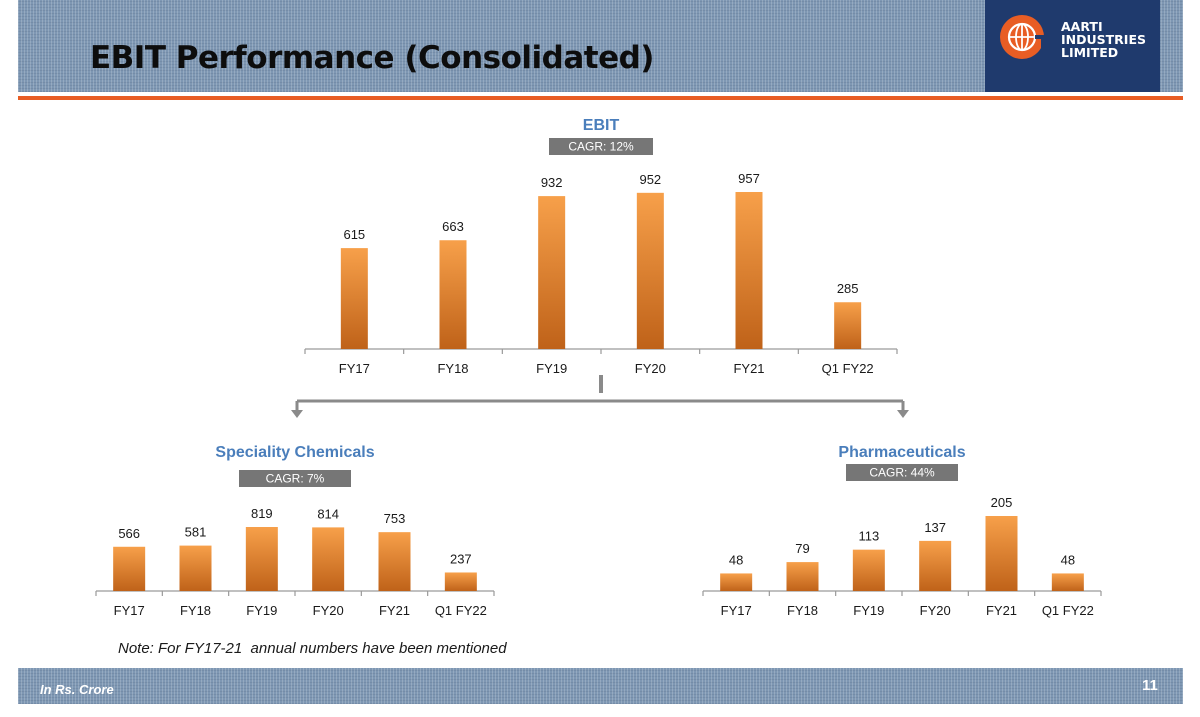  Describe the element at coordinates (749, 270) in the screenshot. I see `ebit-bar-fy21` at that location.